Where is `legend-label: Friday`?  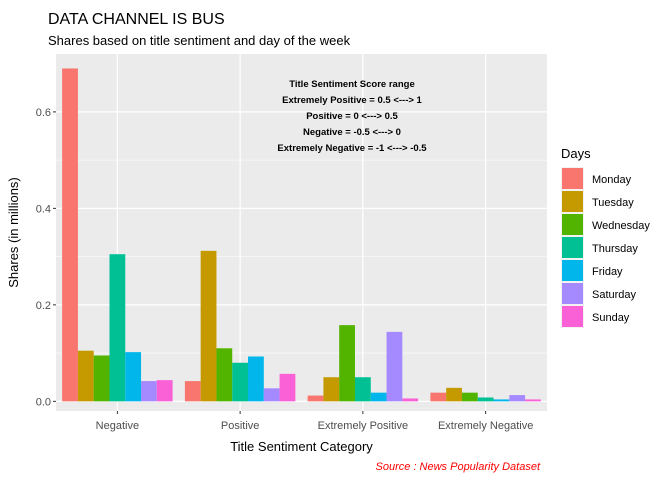 legend-label: Friday is located at coordinates (607, 272).